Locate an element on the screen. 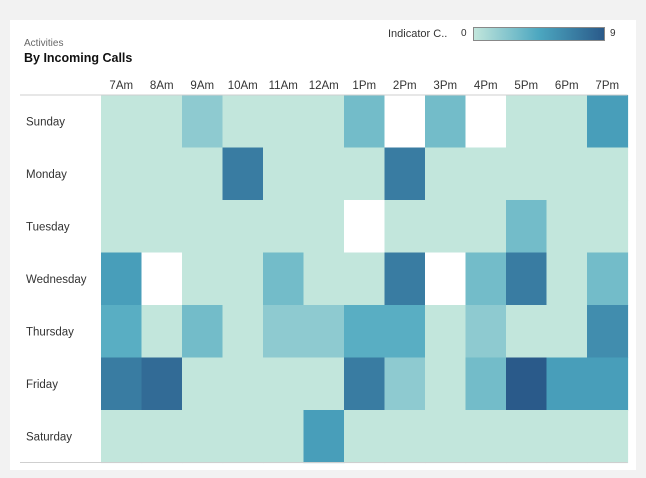 This screenshot has width=646, height=478. y-tick-label: Sunday is located at coordinates (45, 122).